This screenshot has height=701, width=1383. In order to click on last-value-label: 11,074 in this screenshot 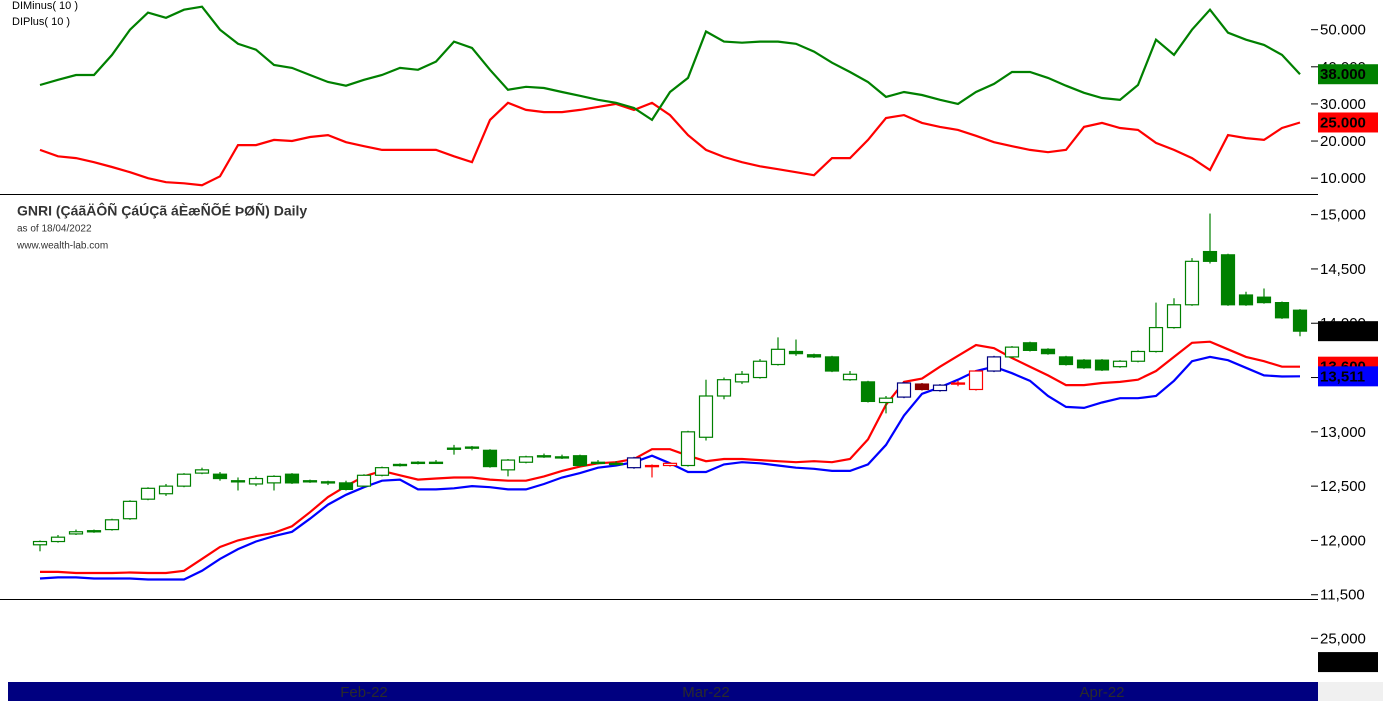, I will do `click(1343, 662)`.